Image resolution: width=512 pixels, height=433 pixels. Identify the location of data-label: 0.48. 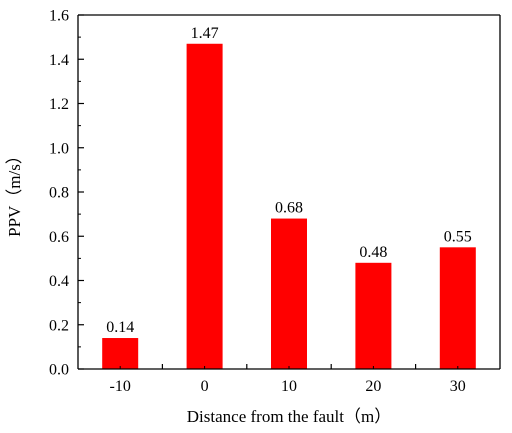
(373, 252).